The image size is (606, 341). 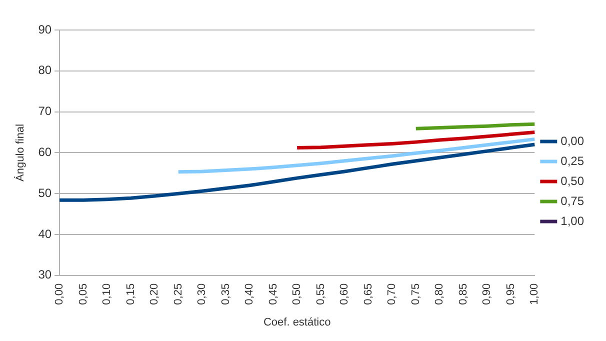 I want to click on x-tick-label: 0,95, so click(x=510, y=294).